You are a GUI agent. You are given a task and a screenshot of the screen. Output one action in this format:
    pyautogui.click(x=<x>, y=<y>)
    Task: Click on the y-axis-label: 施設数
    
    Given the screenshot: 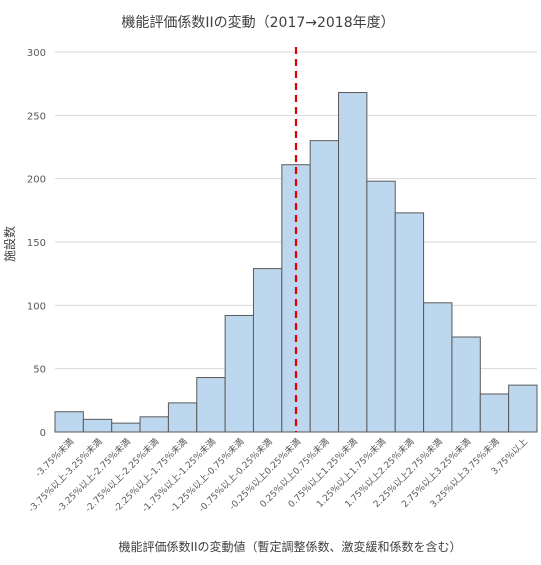 What is the action you would take?
    pyautogui.click(x=9, y=244)
    